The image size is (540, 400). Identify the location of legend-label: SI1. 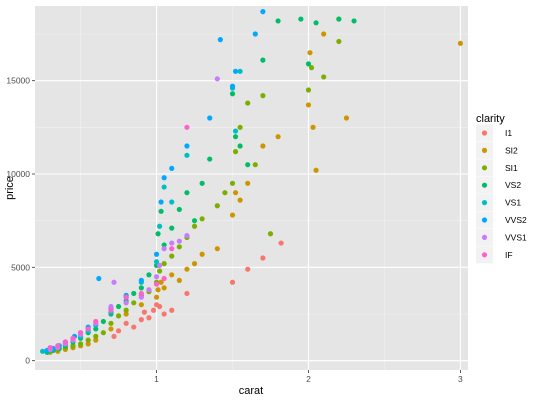
(511, 168).